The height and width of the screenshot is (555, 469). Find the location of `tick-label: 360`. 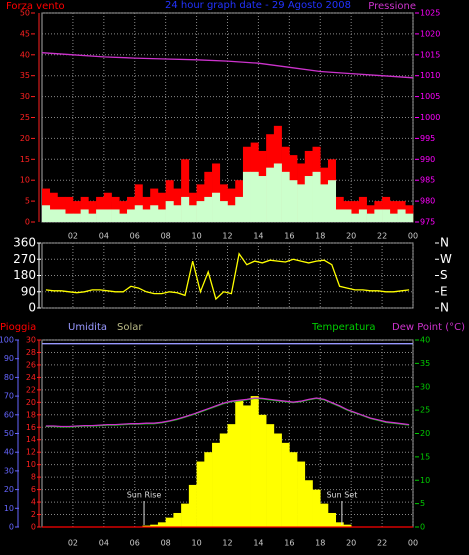

tick-label: 360 is located at coordinates (24, 243).